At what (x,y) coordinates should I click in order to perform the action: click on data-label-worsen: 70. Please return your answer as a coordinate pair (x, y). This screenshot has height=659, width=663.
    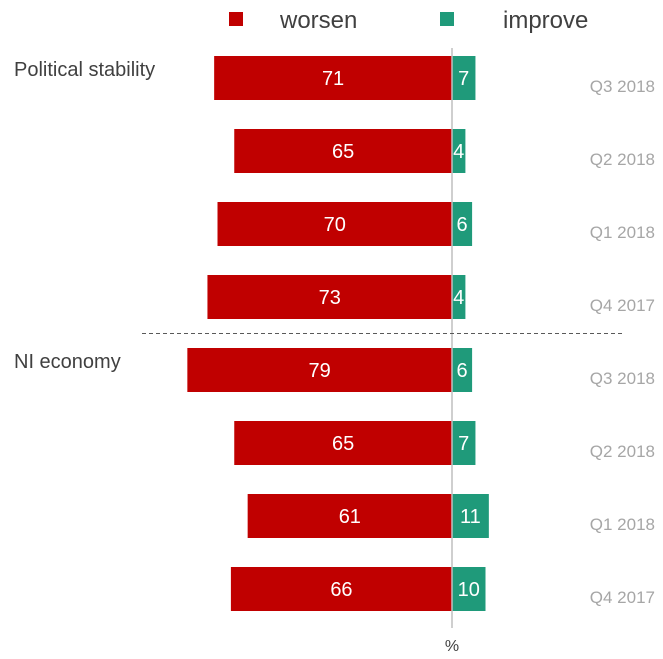
    Looking at the image, I should click on (335, 225).